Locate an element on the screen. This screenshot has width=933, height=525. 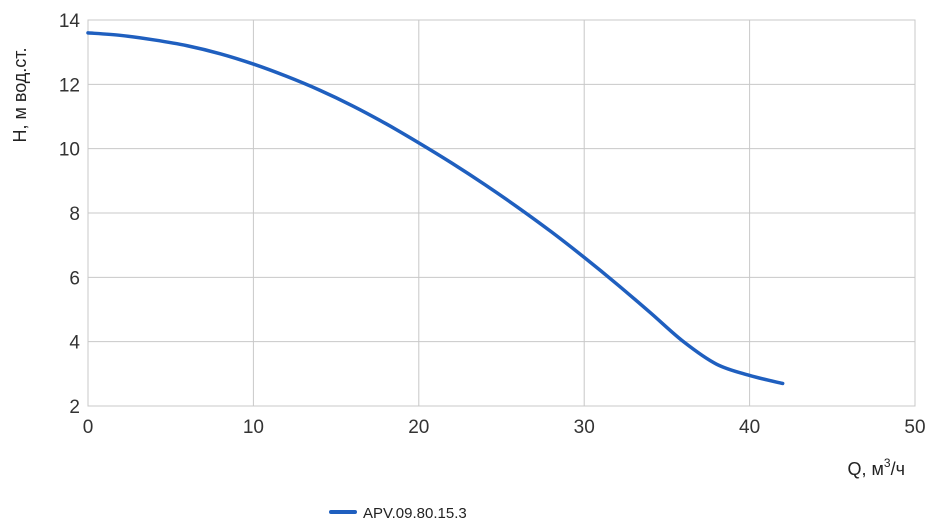
x-tick-label: 10 is located at coordinates (253, 427).